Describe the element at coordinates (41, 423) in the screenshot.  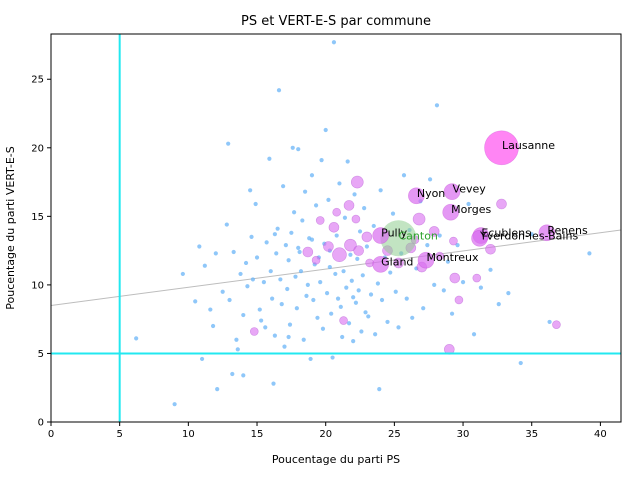
I see `y-tick-label: 0` at that location.